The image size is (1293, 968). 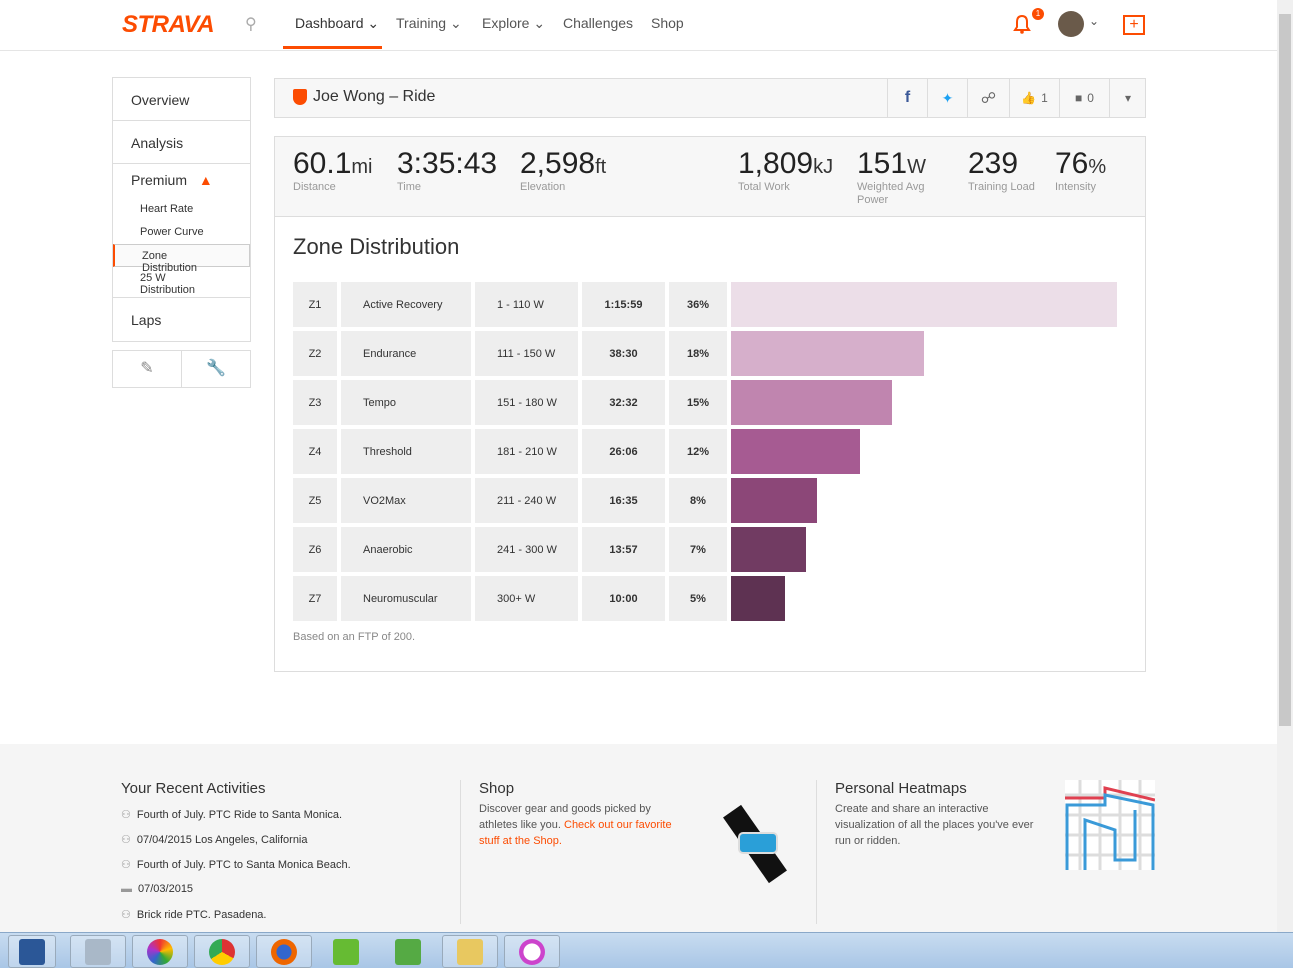 I want to click on heart-rate-strap-image, so click(x=755, y=844).